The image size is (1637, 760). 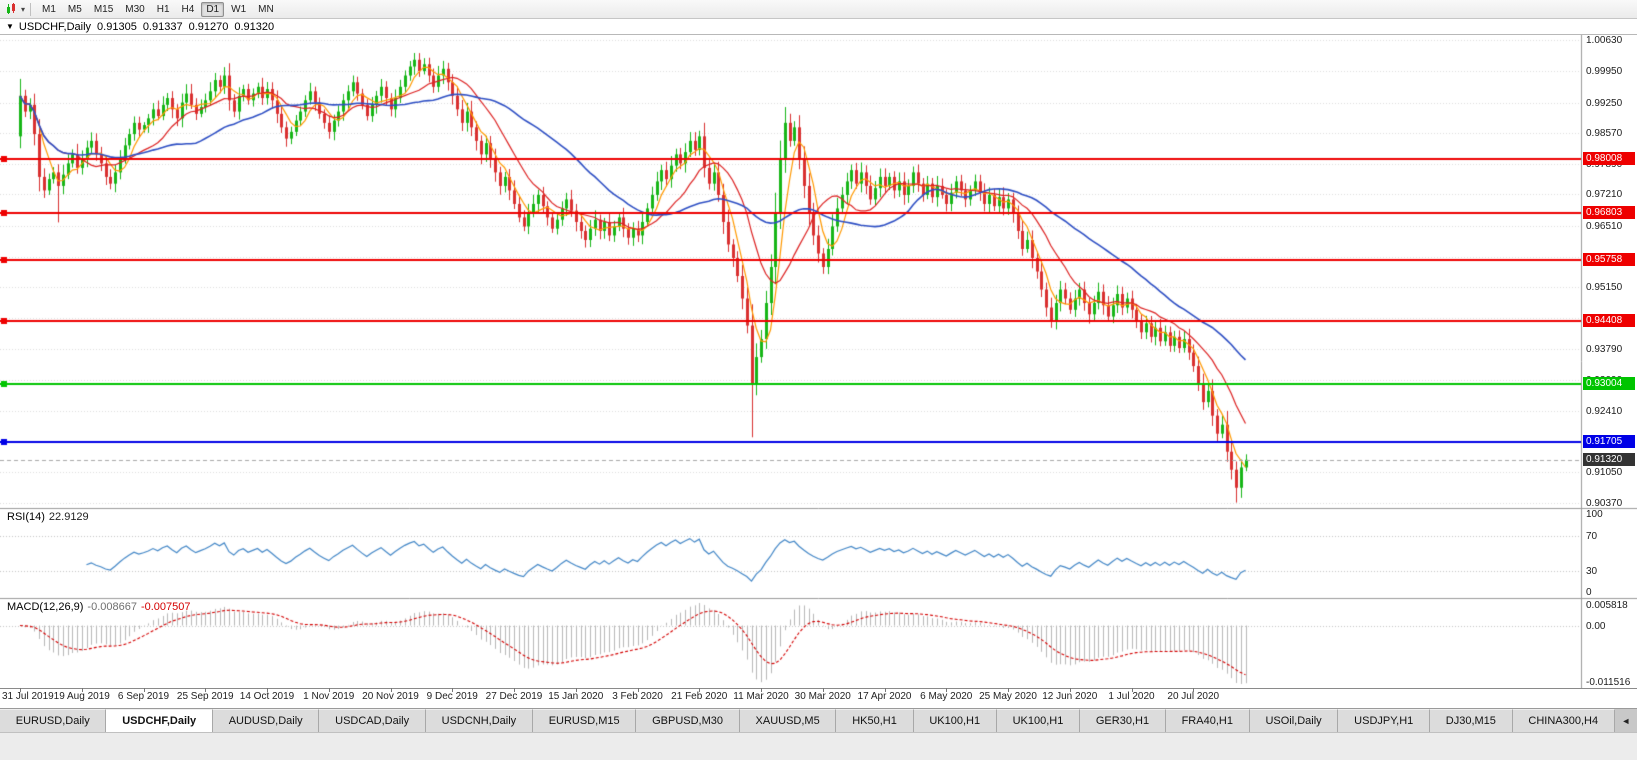 I want to click on timeframe-button-m1: M1, so click(x=49, y=9).